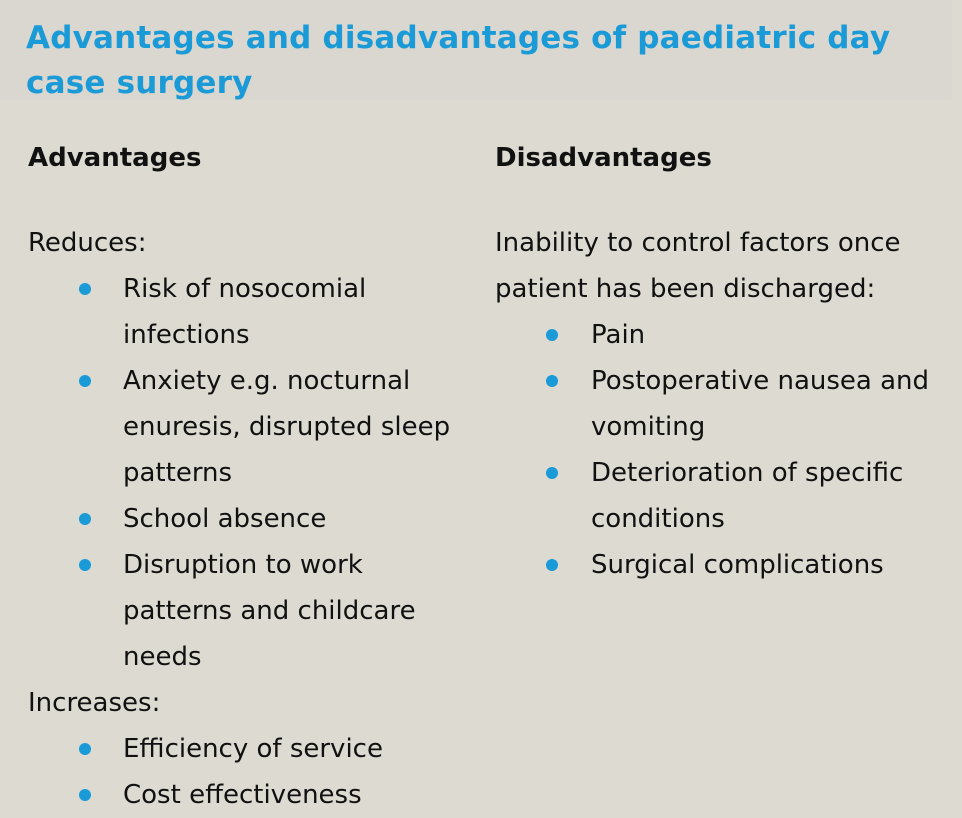  I want to click on list-item: Efficiency of service, so click(253, 749).